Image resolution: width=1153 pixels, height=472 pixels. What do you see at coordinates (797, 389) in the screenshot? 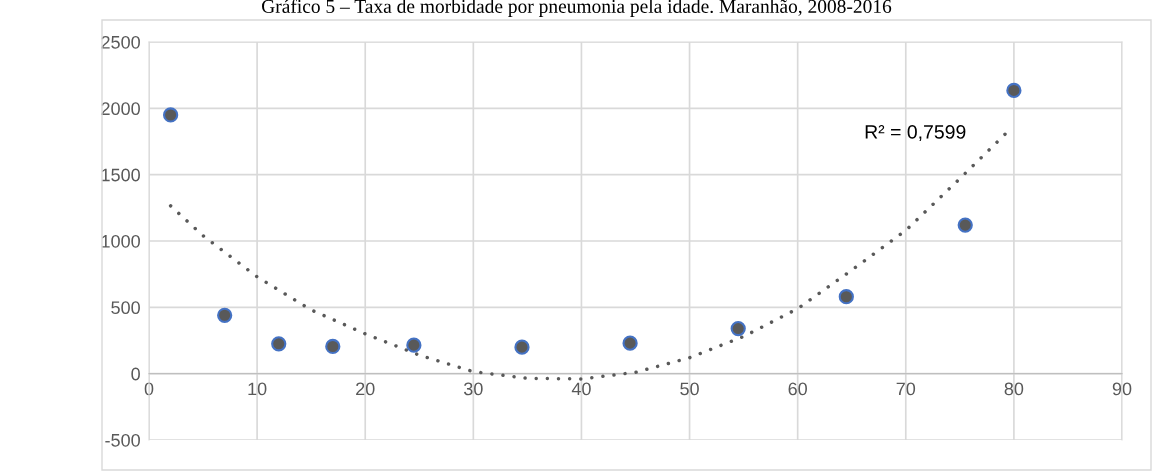
I see `x-tick-label: 60` at bounding box center [797, 389].